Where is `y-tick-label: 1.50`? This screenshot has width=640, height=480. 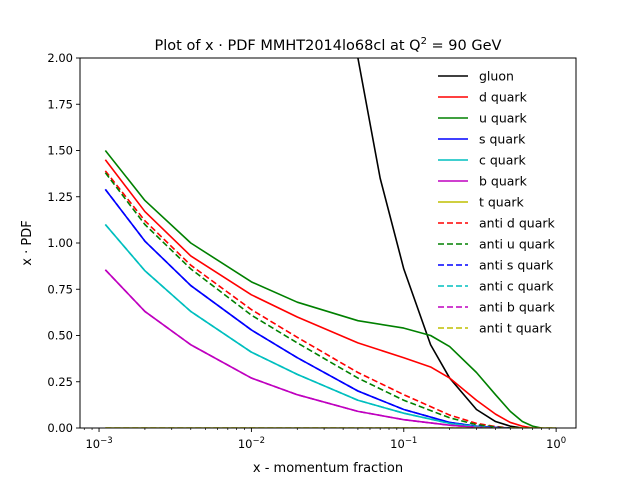
y-tick-label: 1.50 is located at coordinates (60, 151).